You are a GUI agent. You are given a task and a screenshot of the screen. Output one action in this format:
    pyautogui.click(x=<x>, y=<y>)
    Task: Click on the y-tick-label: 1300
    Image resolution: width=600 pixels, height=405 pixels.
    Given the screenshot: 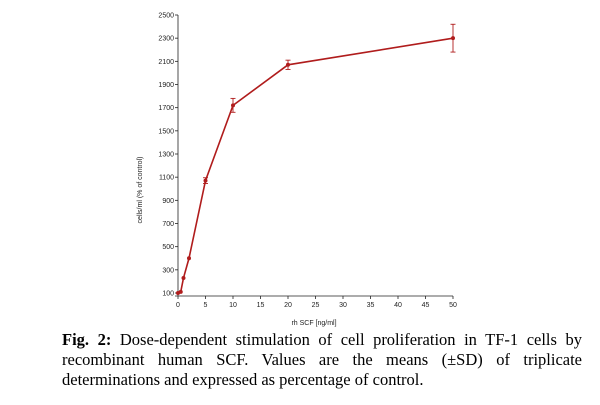 What is the action you would take?
    pyautogui.click(x=166, y=155)
    